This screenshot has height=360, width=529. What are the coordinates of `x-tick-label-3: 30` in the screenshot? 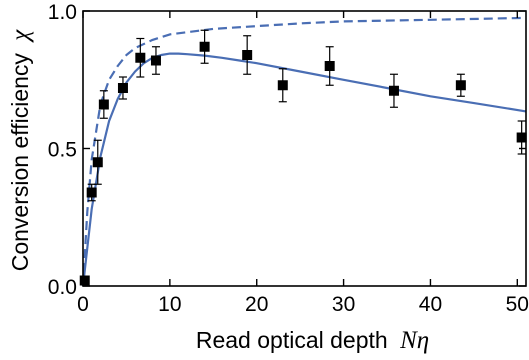 It's located at (343, 304).